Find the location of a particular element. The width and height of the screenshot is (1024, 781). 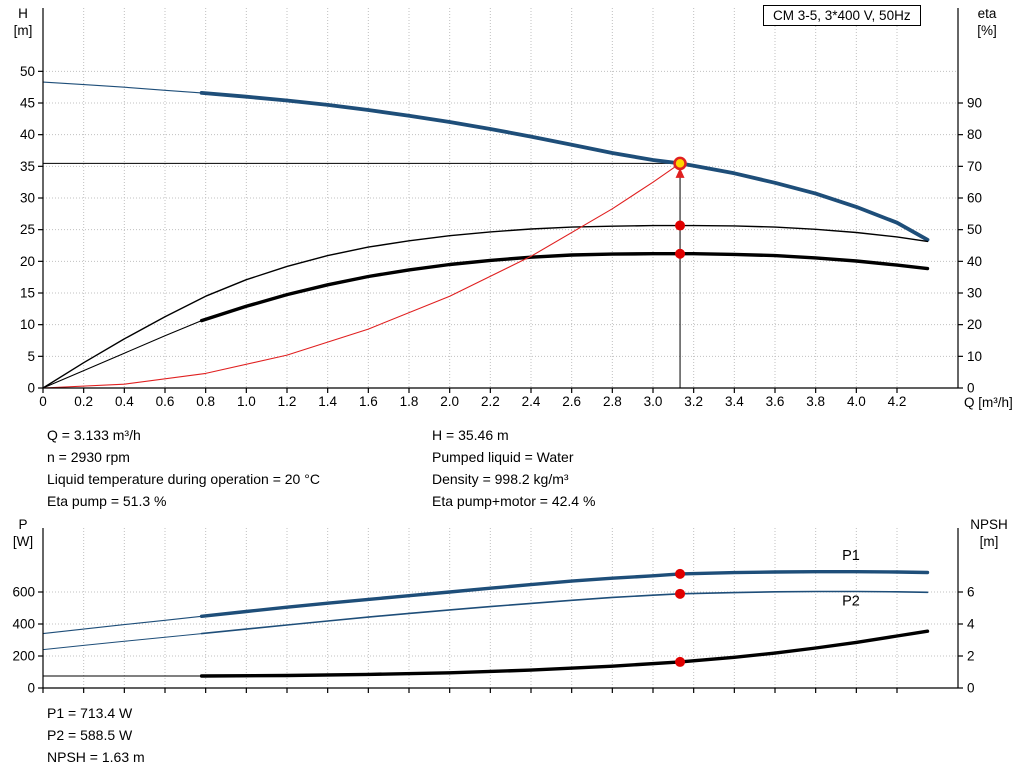

x-tick-label: 1.2 is located at coordinates (287, 401).